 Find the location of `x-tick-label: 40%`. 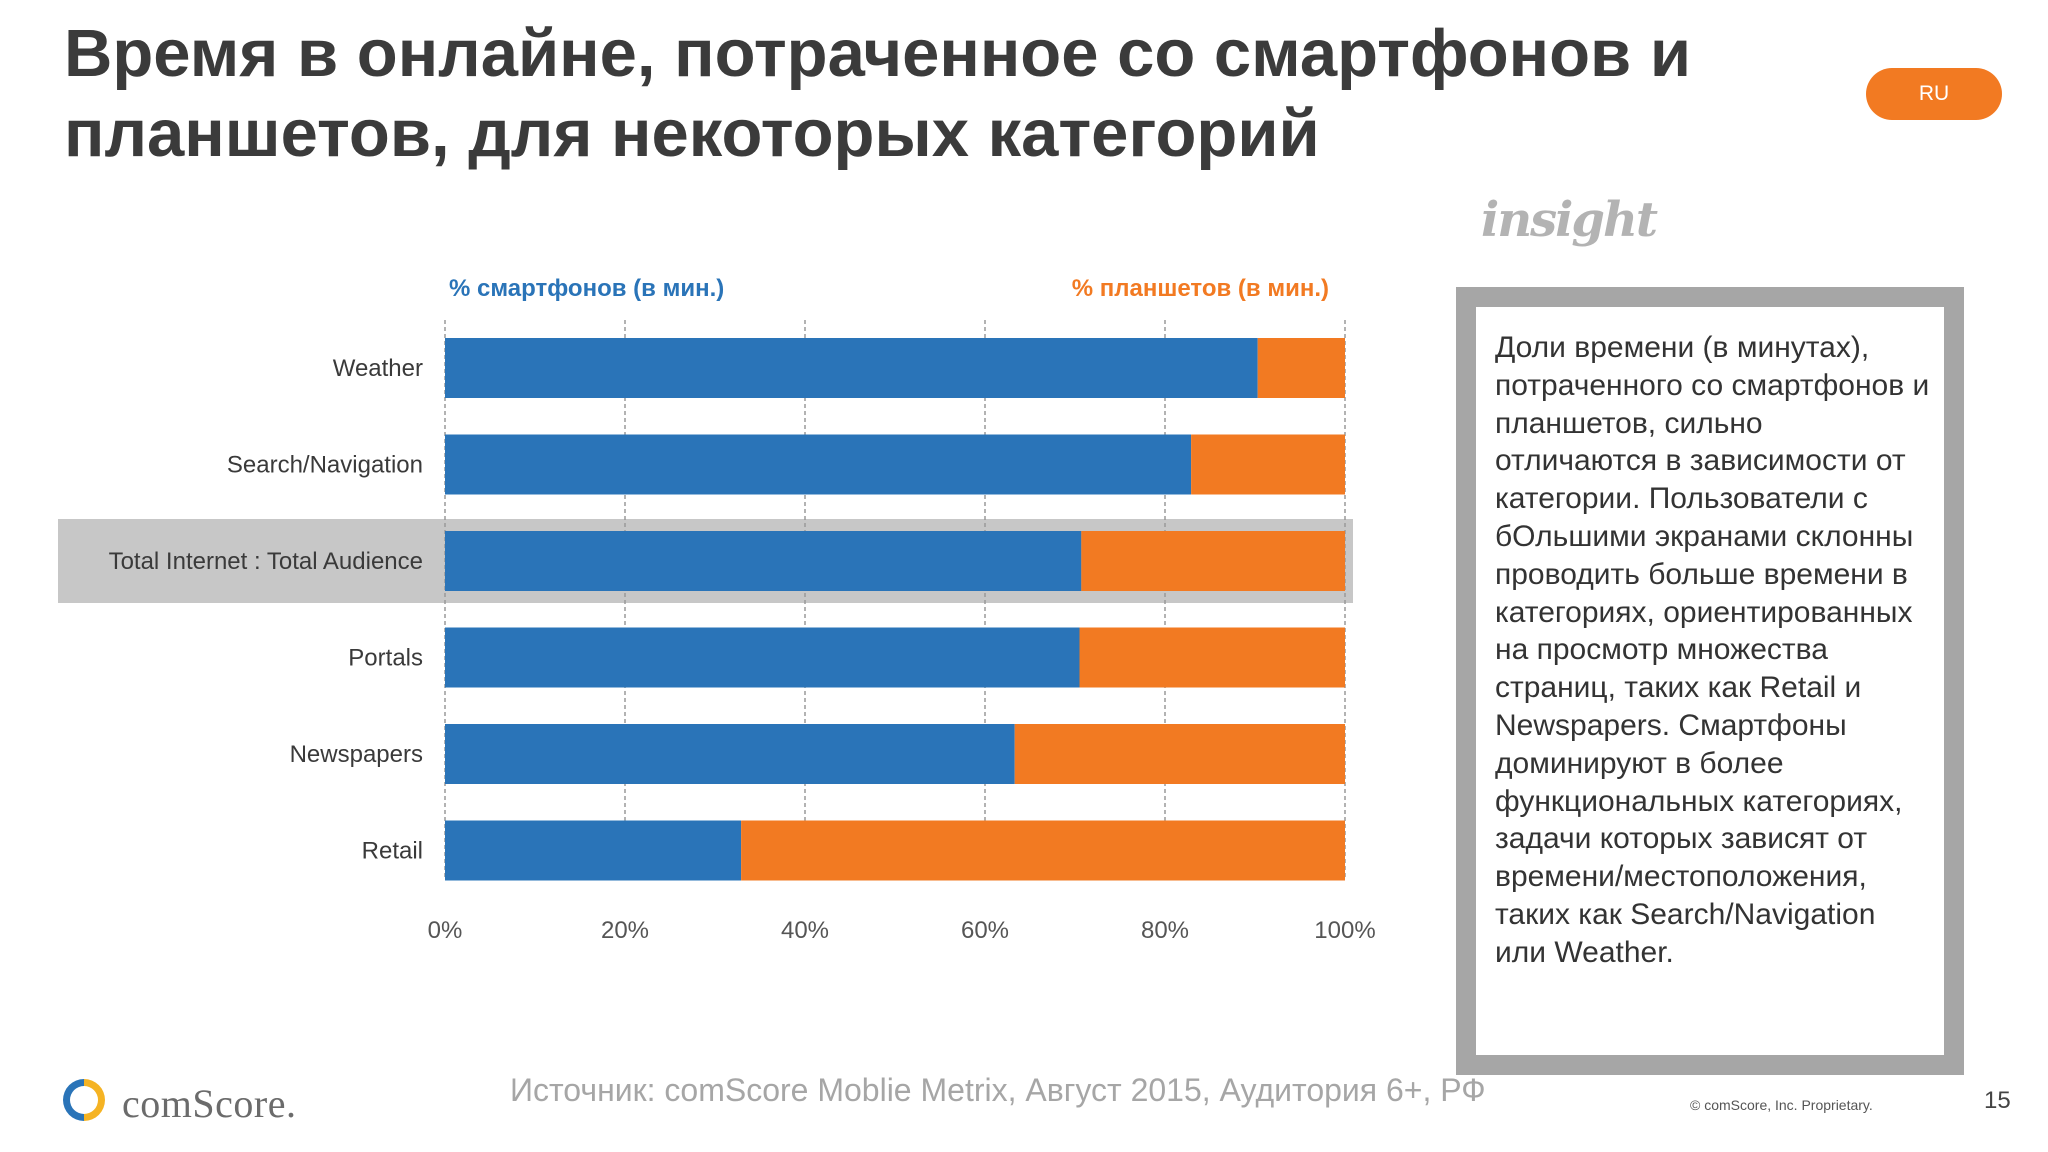

x-tick-label: 40% is located at coordinates (805, 930).